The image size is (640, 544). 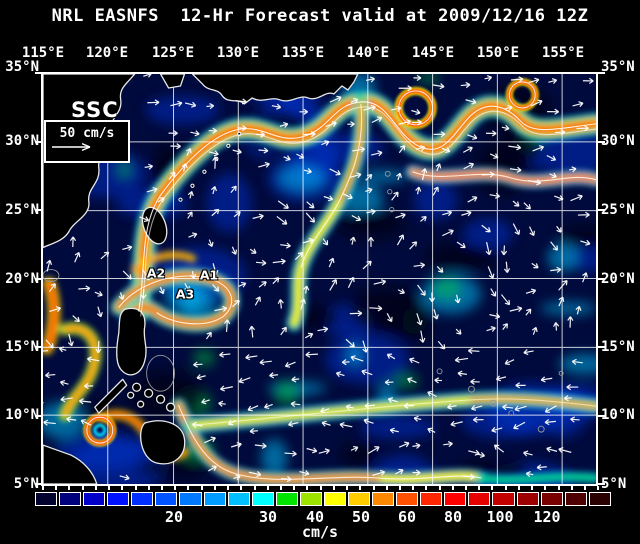 What do you see at coordinates (238, 53) in the screenshot?
I see `lon-tick-label: 130°E` at bounding box center [238, 53].